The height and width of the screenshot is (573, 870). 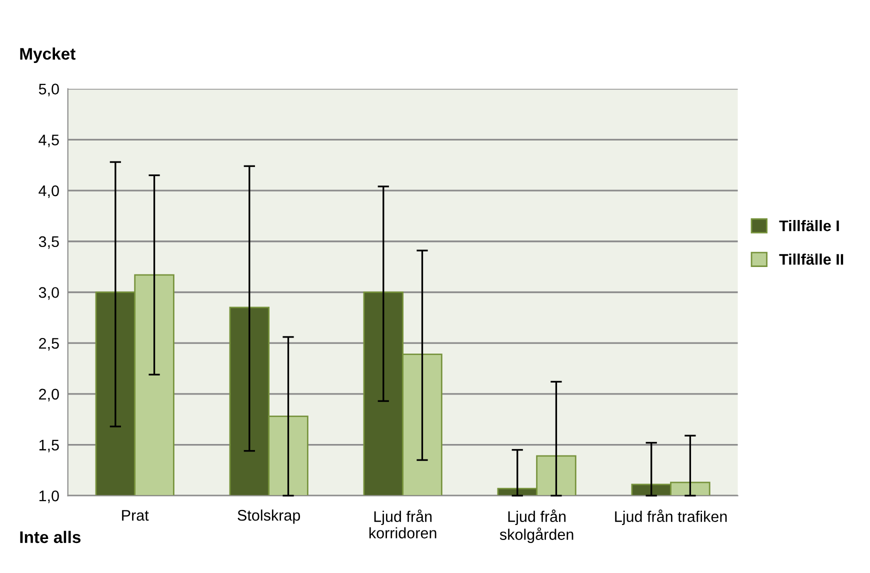 What do you see at coordinates (402, 524) in the screenshot?
I see `x-tick-label: Ljud från korridoren` at bounding box center [402, 524].